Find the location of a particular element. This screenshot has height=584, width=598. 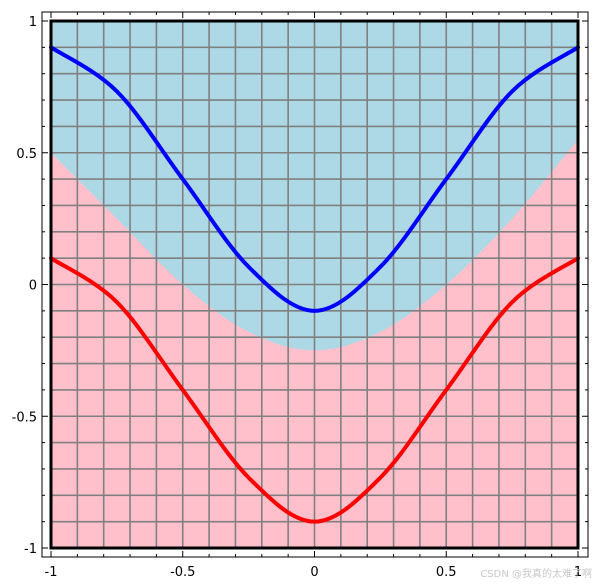

y-tick-label: -1 is located at coordinates (30, 549).